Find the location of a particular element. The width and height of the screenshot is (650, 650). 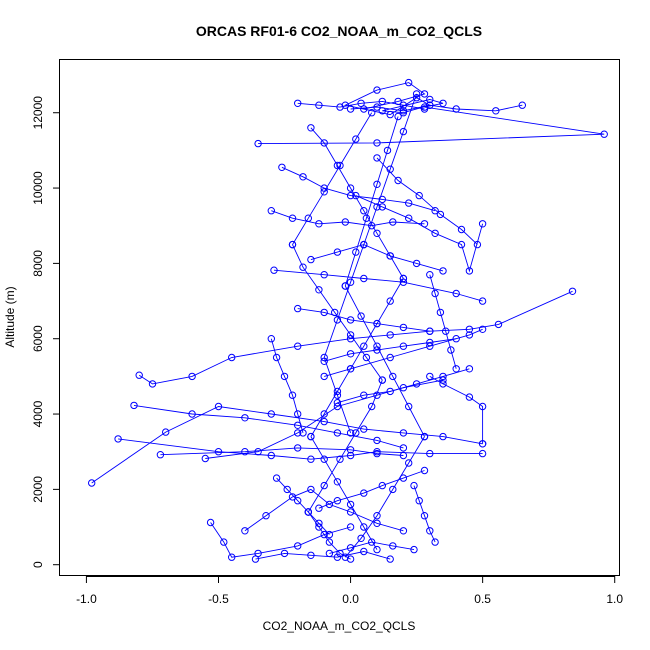

y-tick-label: 4000 is located at coordinates (38, 413).